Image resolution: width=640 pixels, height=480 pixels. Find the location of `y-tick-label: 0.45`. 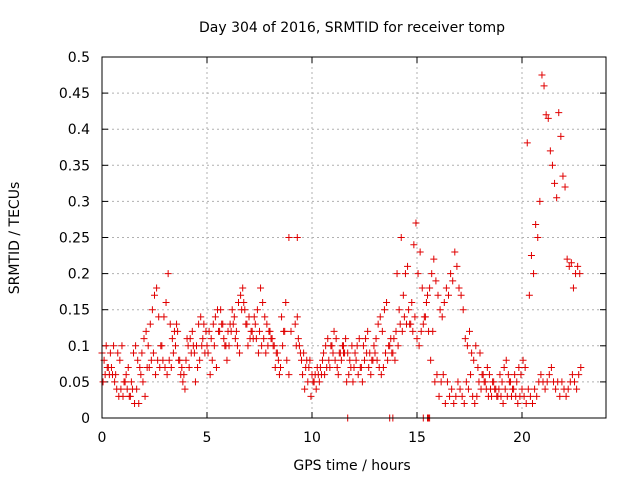

y-tick-label: 0.45 is located at coordinates (74, 94).